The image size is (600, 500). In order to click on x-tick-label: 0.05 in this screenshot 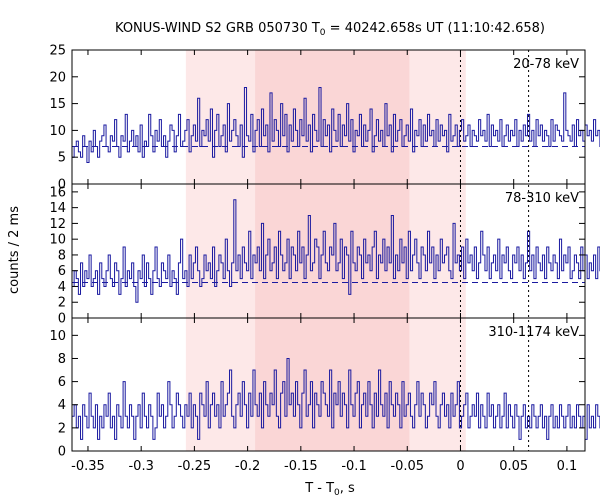, I will do `click(513, 466)`.